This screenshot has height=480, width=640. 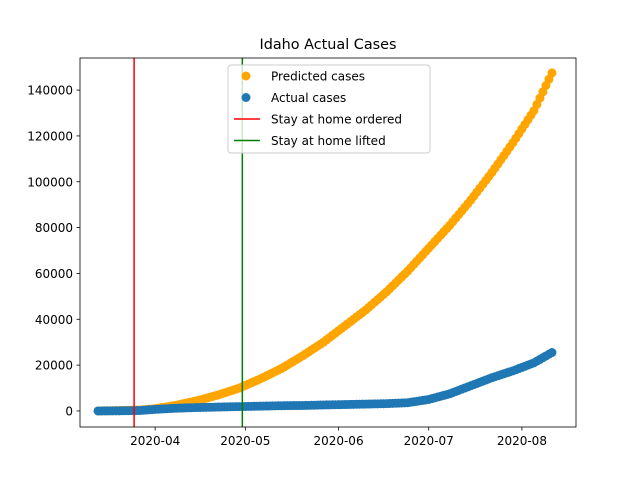 I want to click on legend-entry: Predicted cases, so click(x=303, y=77).